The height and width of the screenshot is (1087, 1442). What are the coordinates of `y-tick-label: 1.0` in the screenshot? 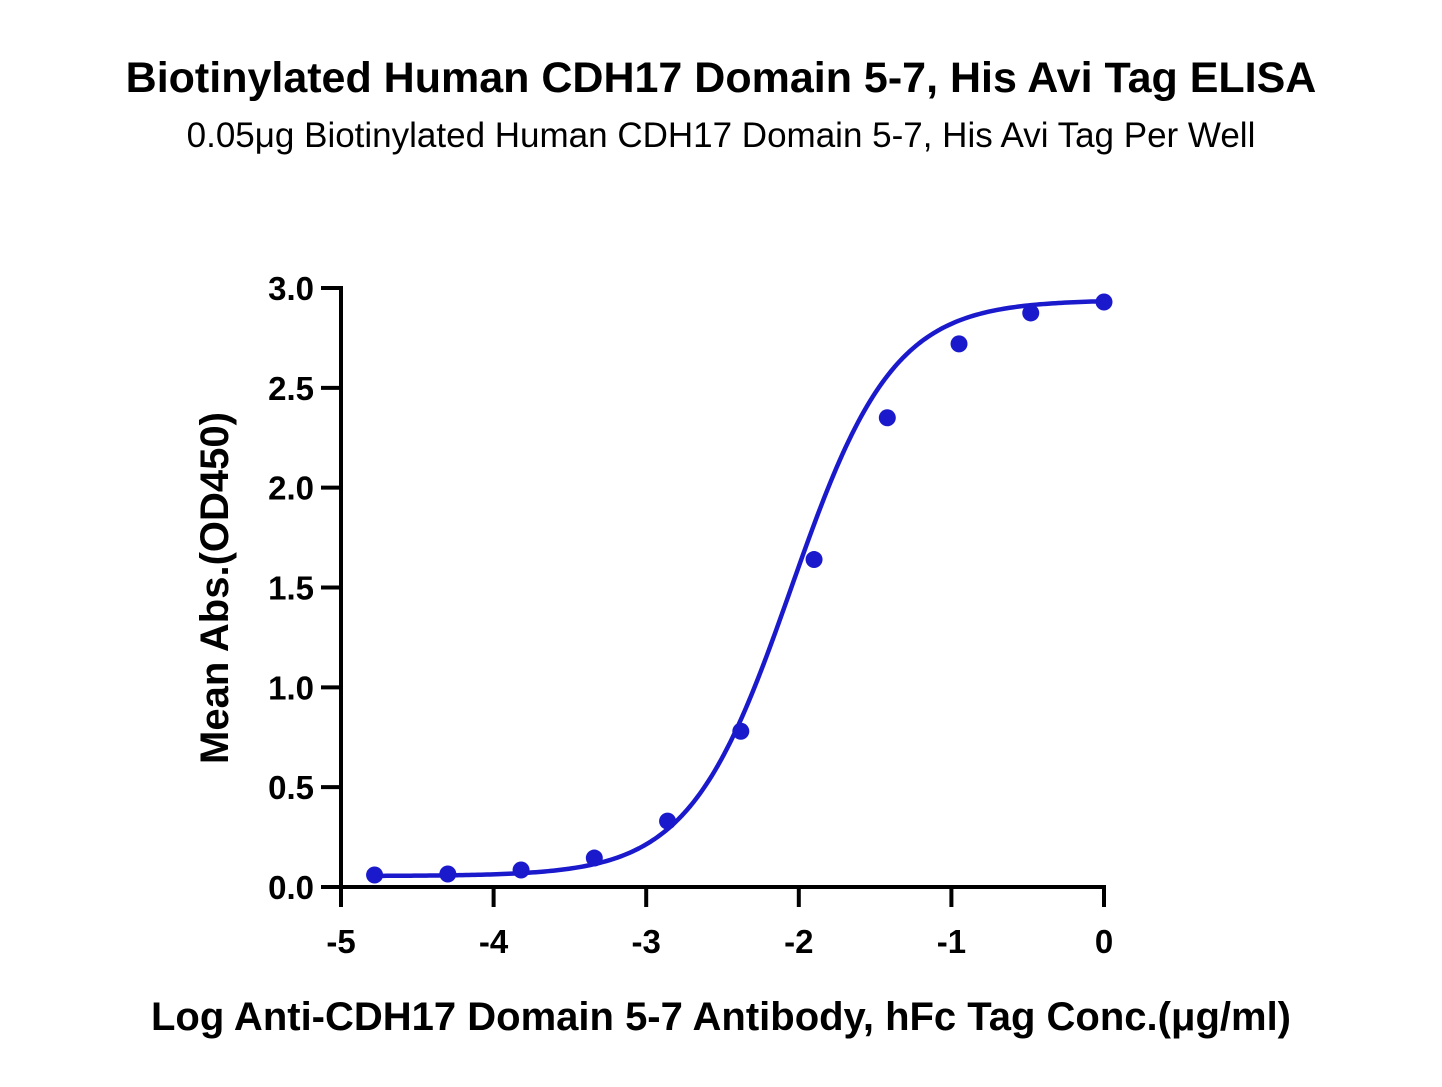 It's located at (291, 687).